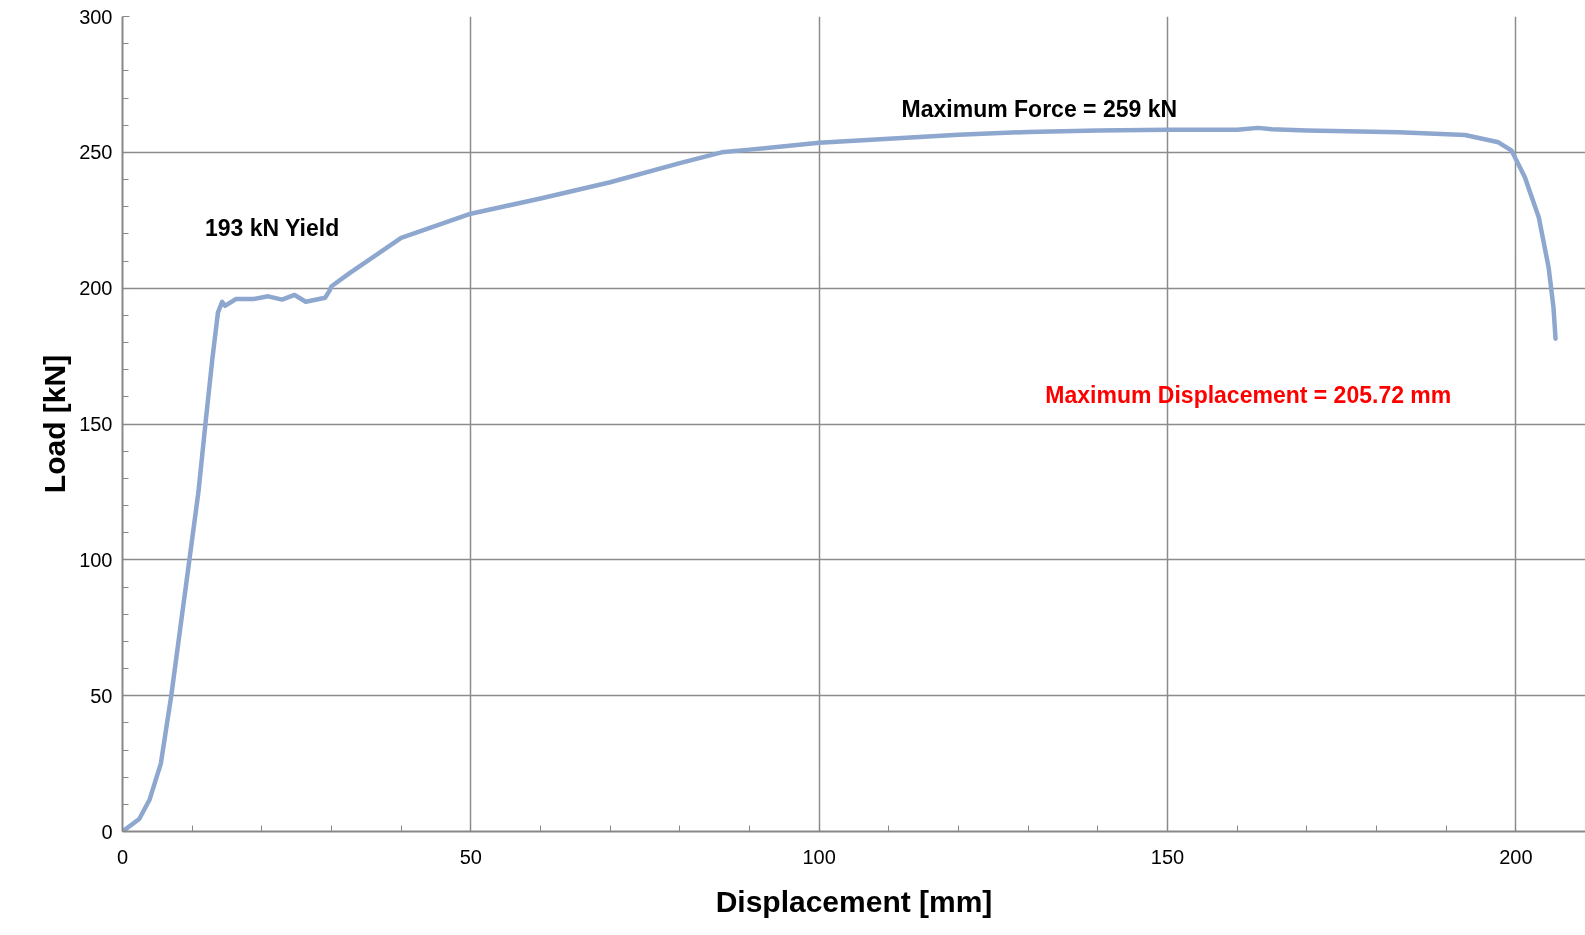 Image resolution: width=1585 pixels, height=935 pixels. Describe the element at coordinates (96, 424) in the screenshot. I see `y-tick-label: 150` at that location.